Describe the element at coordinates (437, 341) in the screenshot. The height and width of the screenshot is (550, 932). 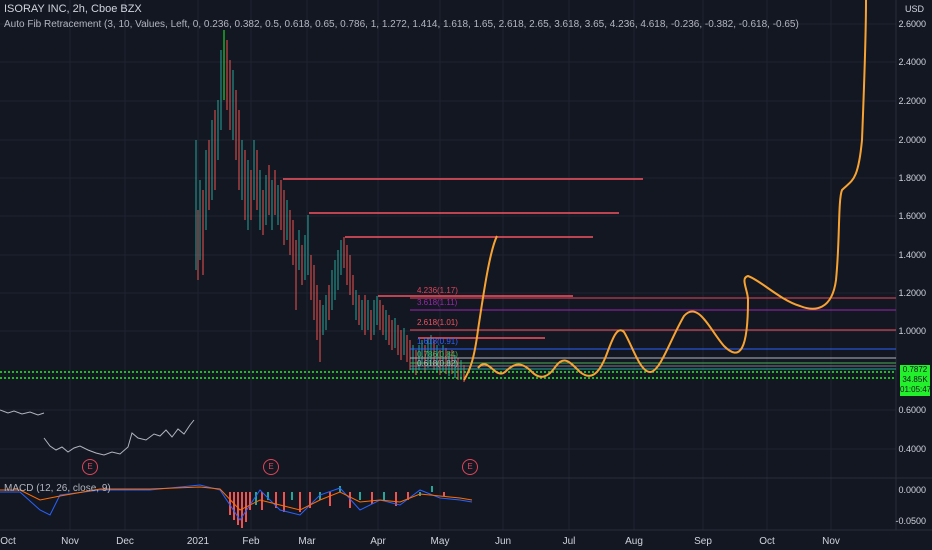
I see `fib-label: 1.618(0.91)` at that location.